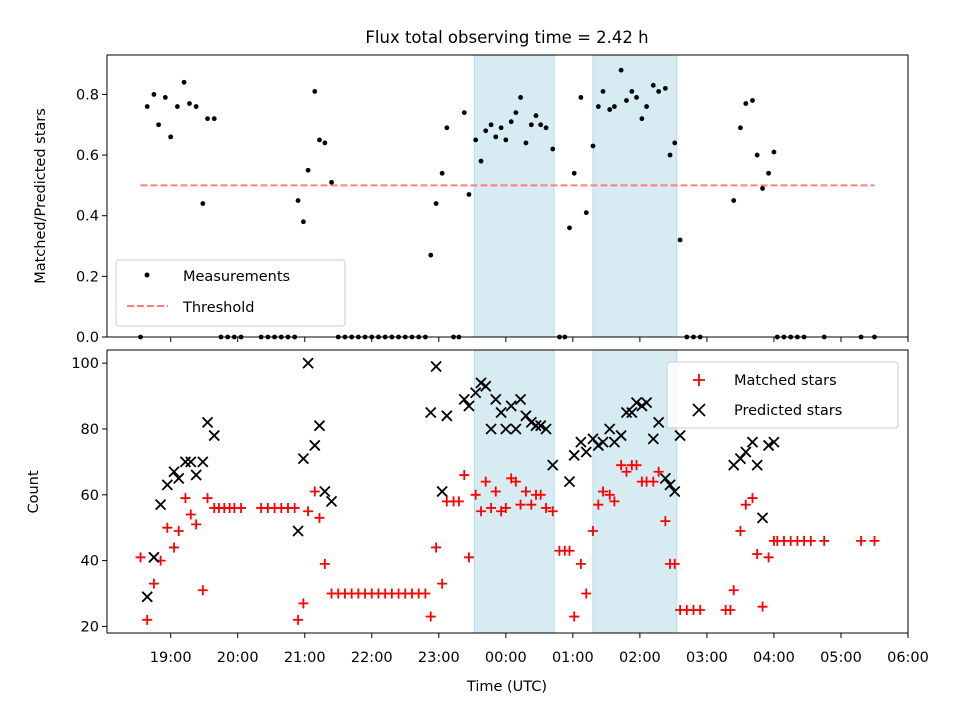 The height and width of the screenshot is (720, 960). I want to click on bottom-y-tick-label-4: 100, so click(85, 364).